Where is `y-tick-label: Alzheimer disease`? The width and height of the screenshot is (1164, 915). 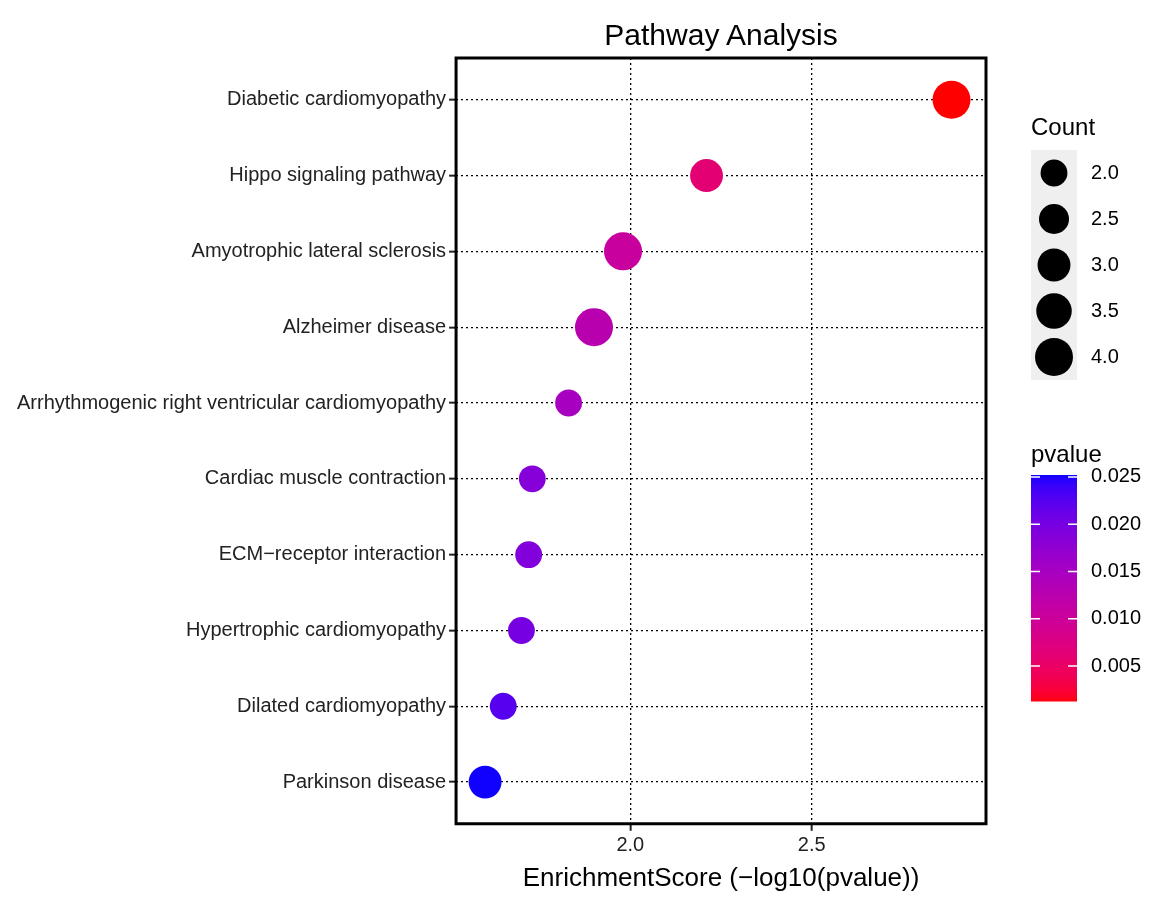
y-tick-label: Alzheimer disease is located at coordinates (364, 325).